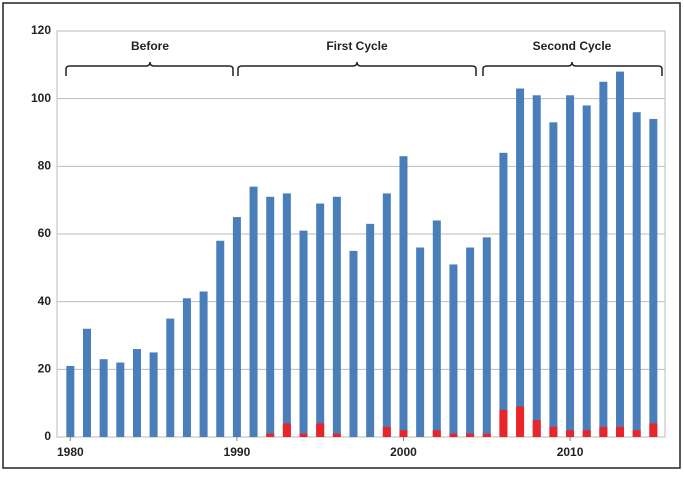 The height and width of the screenshot is (477, 684). I want to click on y-tick-label: 120, so click(41, 30).